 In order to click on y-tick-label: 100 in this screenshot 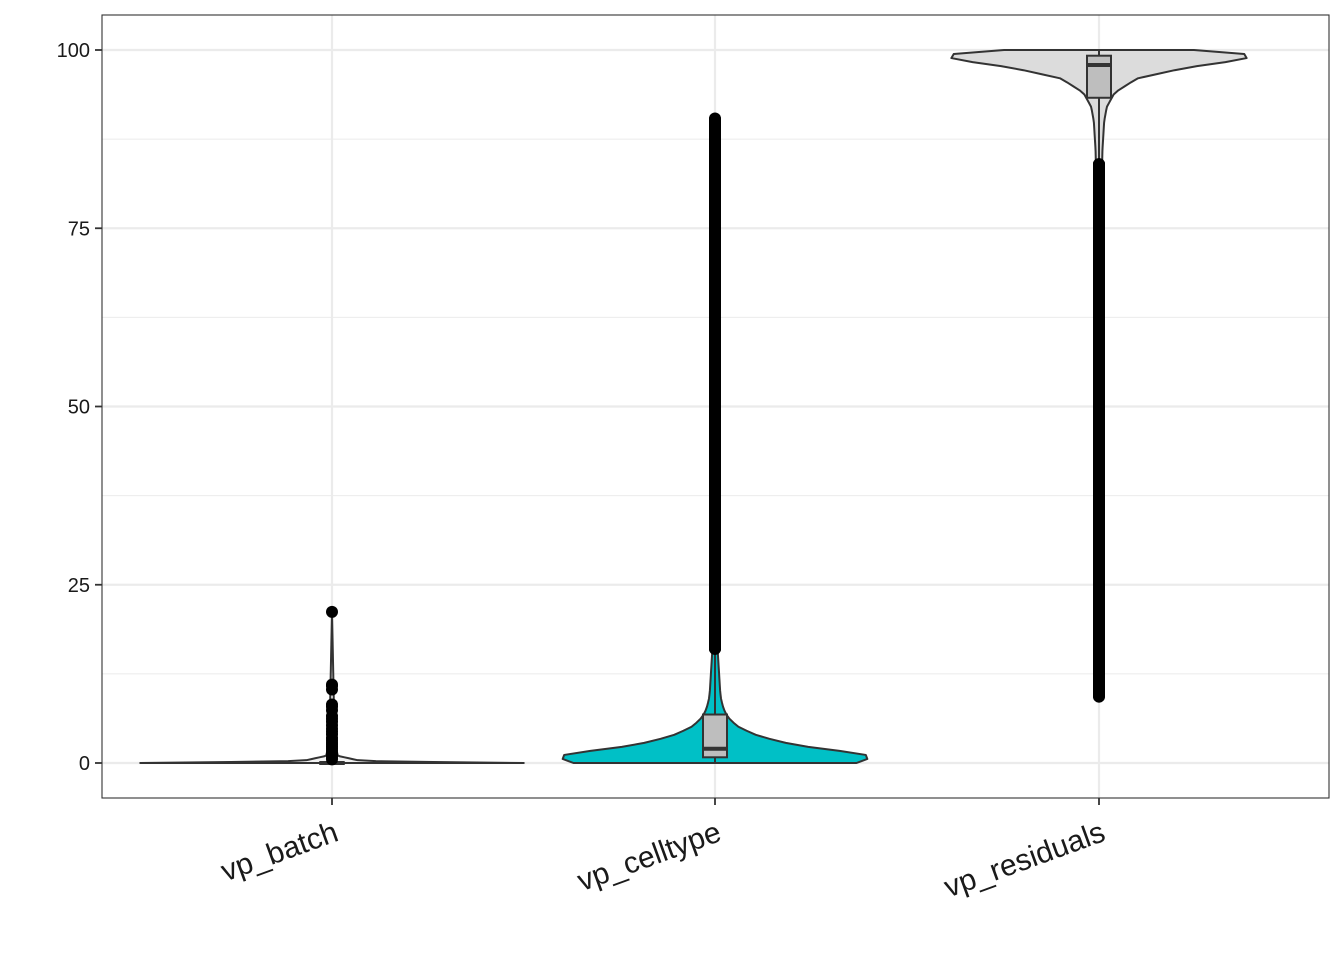, I will do `click(73, 51)`.